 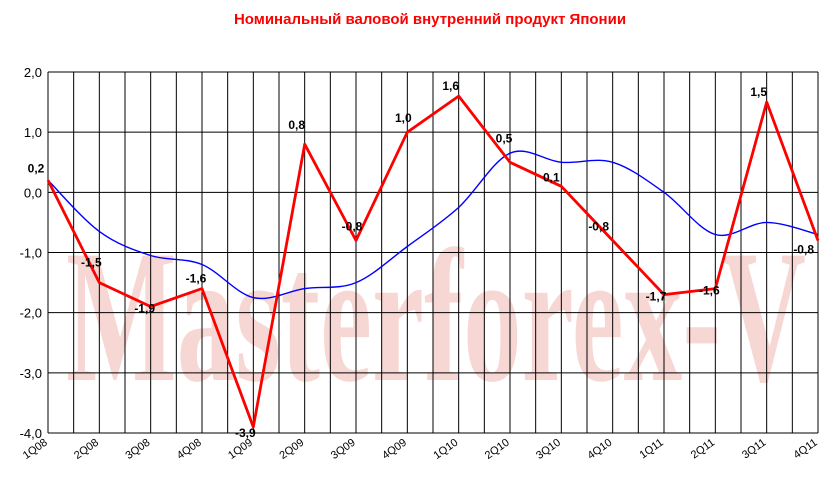 I want to click on data-label: -1,5, so click(x=91, y=263).